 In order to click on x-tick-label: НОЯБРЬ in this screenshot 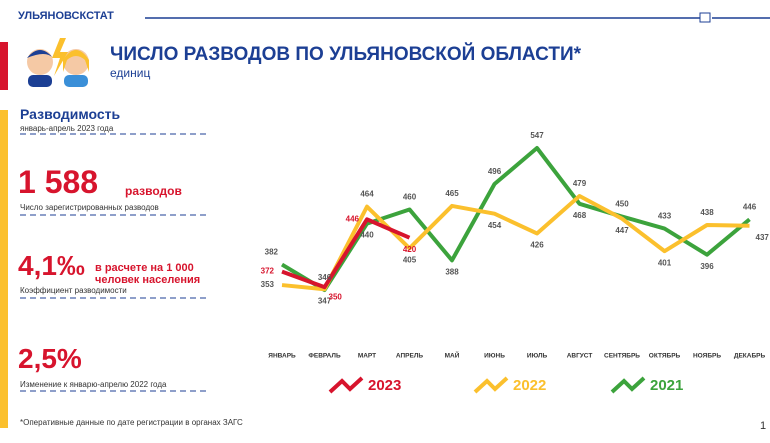, I will do `click(707, 356)`.